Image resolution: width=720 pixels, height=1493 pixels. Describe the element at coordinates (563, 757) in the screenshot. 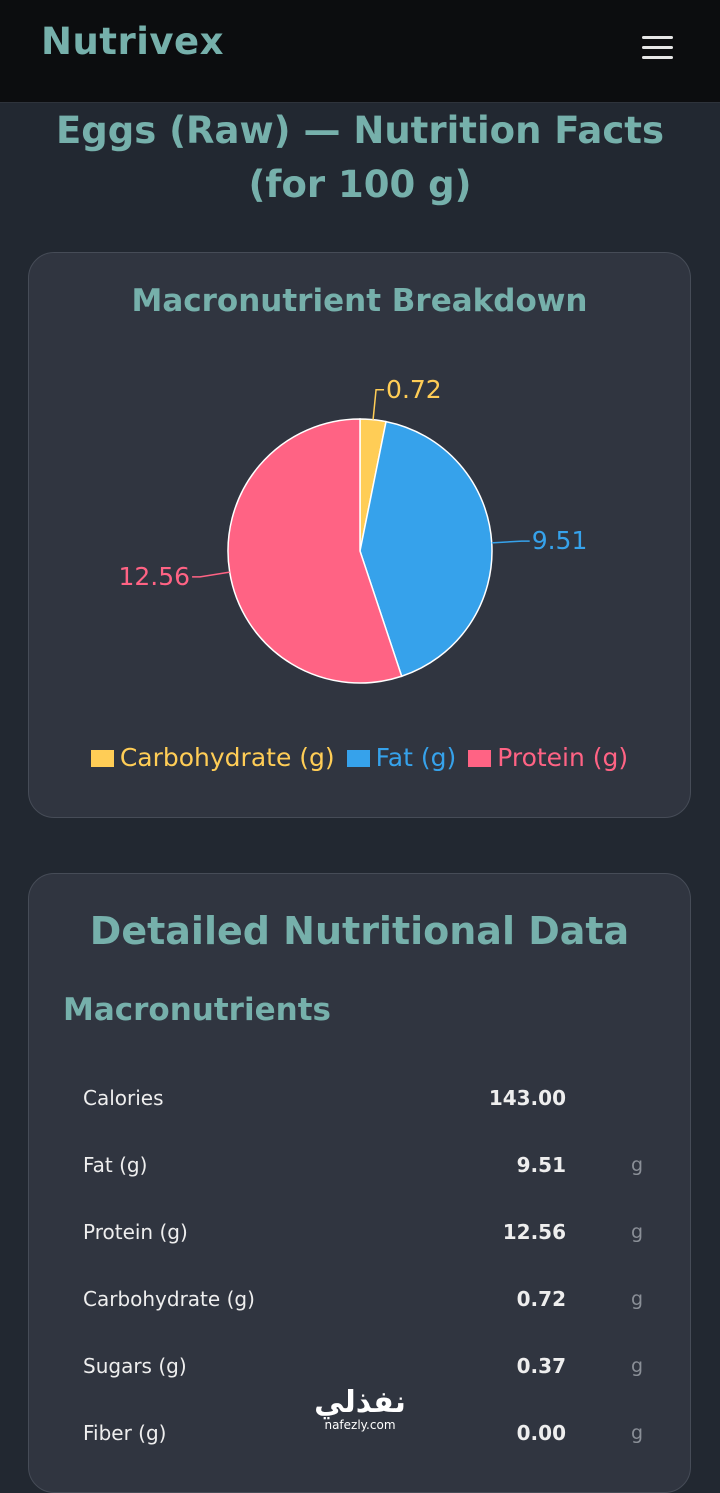

I see `legend-label: Protein (g)` at that location.